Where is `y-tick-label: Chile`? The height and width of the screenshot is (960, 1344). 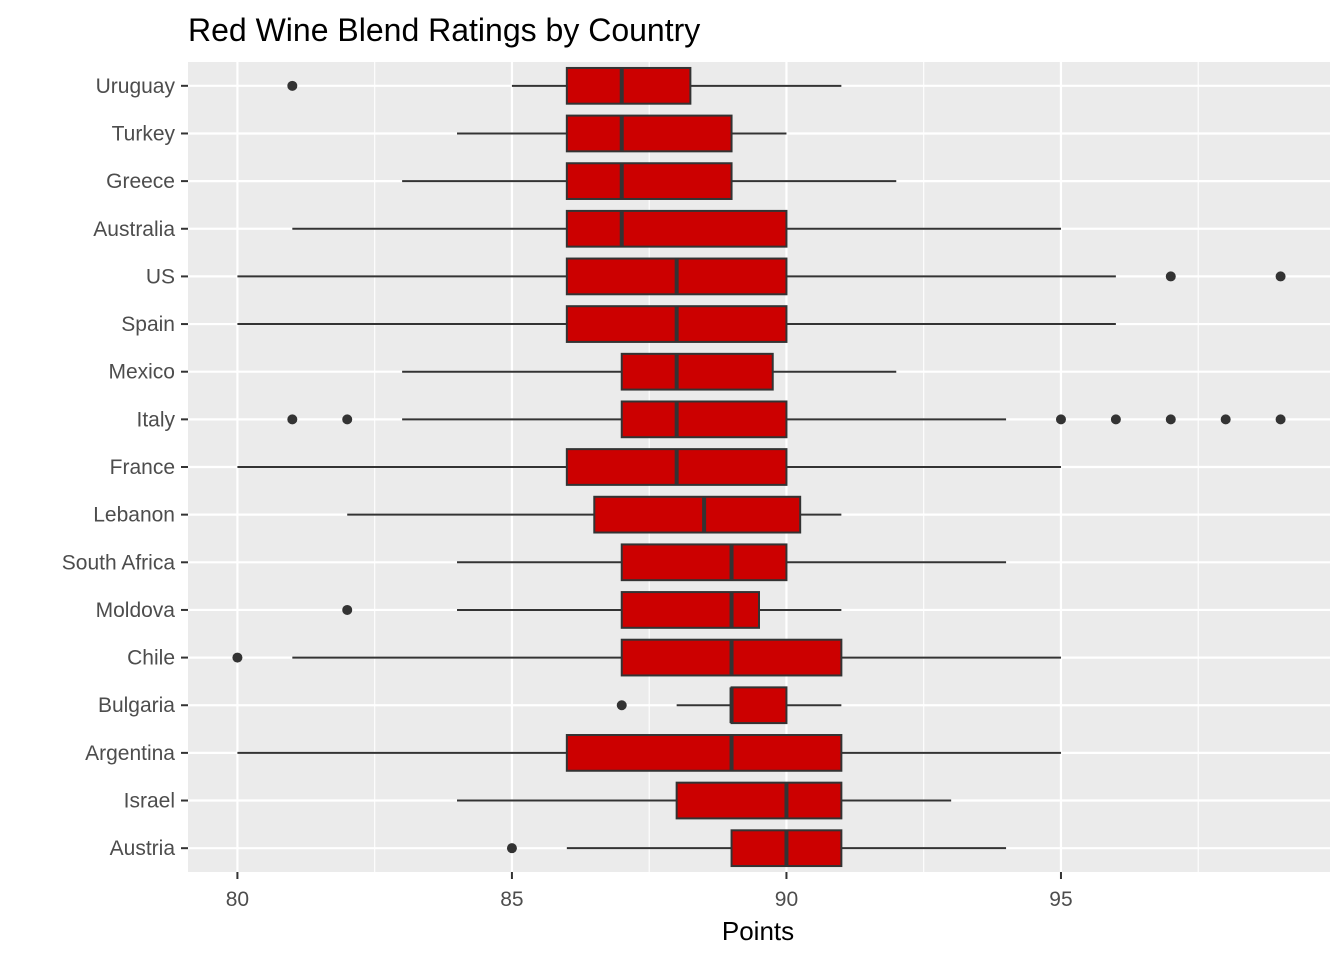 y-tick-label: Chile is located at coordinates (151, 658).